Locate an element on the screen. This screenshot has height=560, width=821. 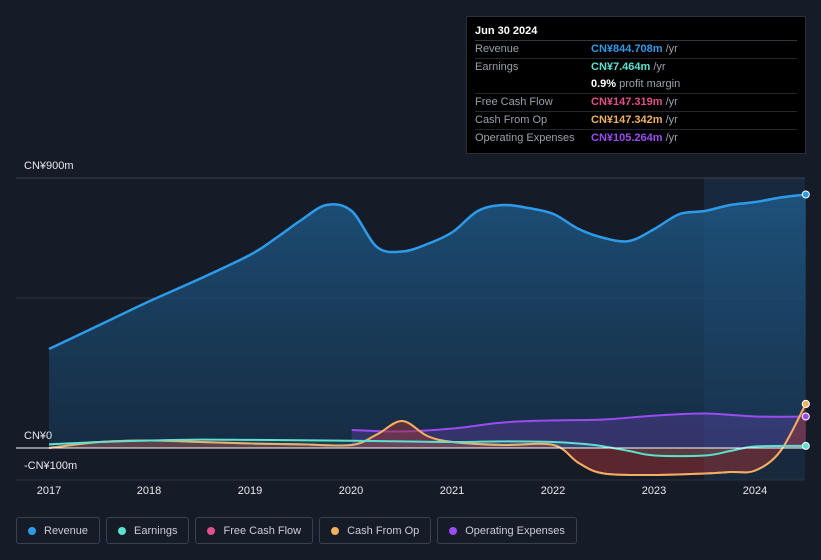
tooltip-row-revenue: Revenue CN¥844.708m /yr is located at coordinates (636, 50).